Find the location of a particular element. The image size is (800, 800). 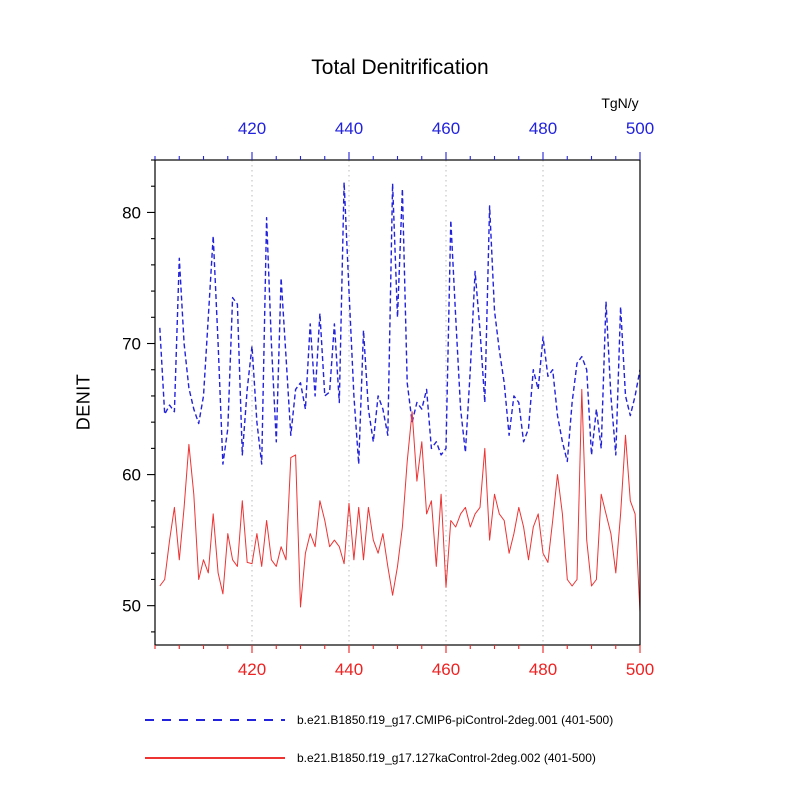

units-label: TgN/y is located at coordinates (620, 103).